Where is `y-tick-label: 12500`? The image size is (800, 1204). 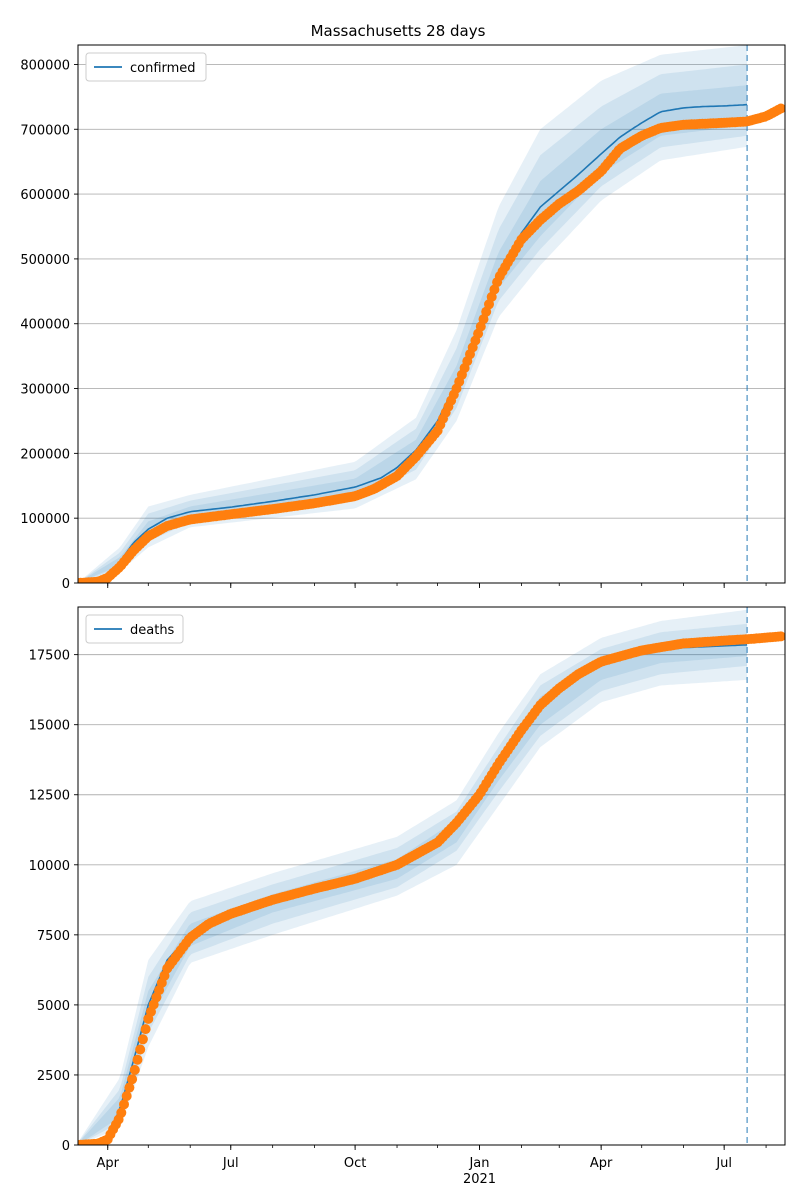
y-tick-label: 12500 is located at coordinates (49, 796).